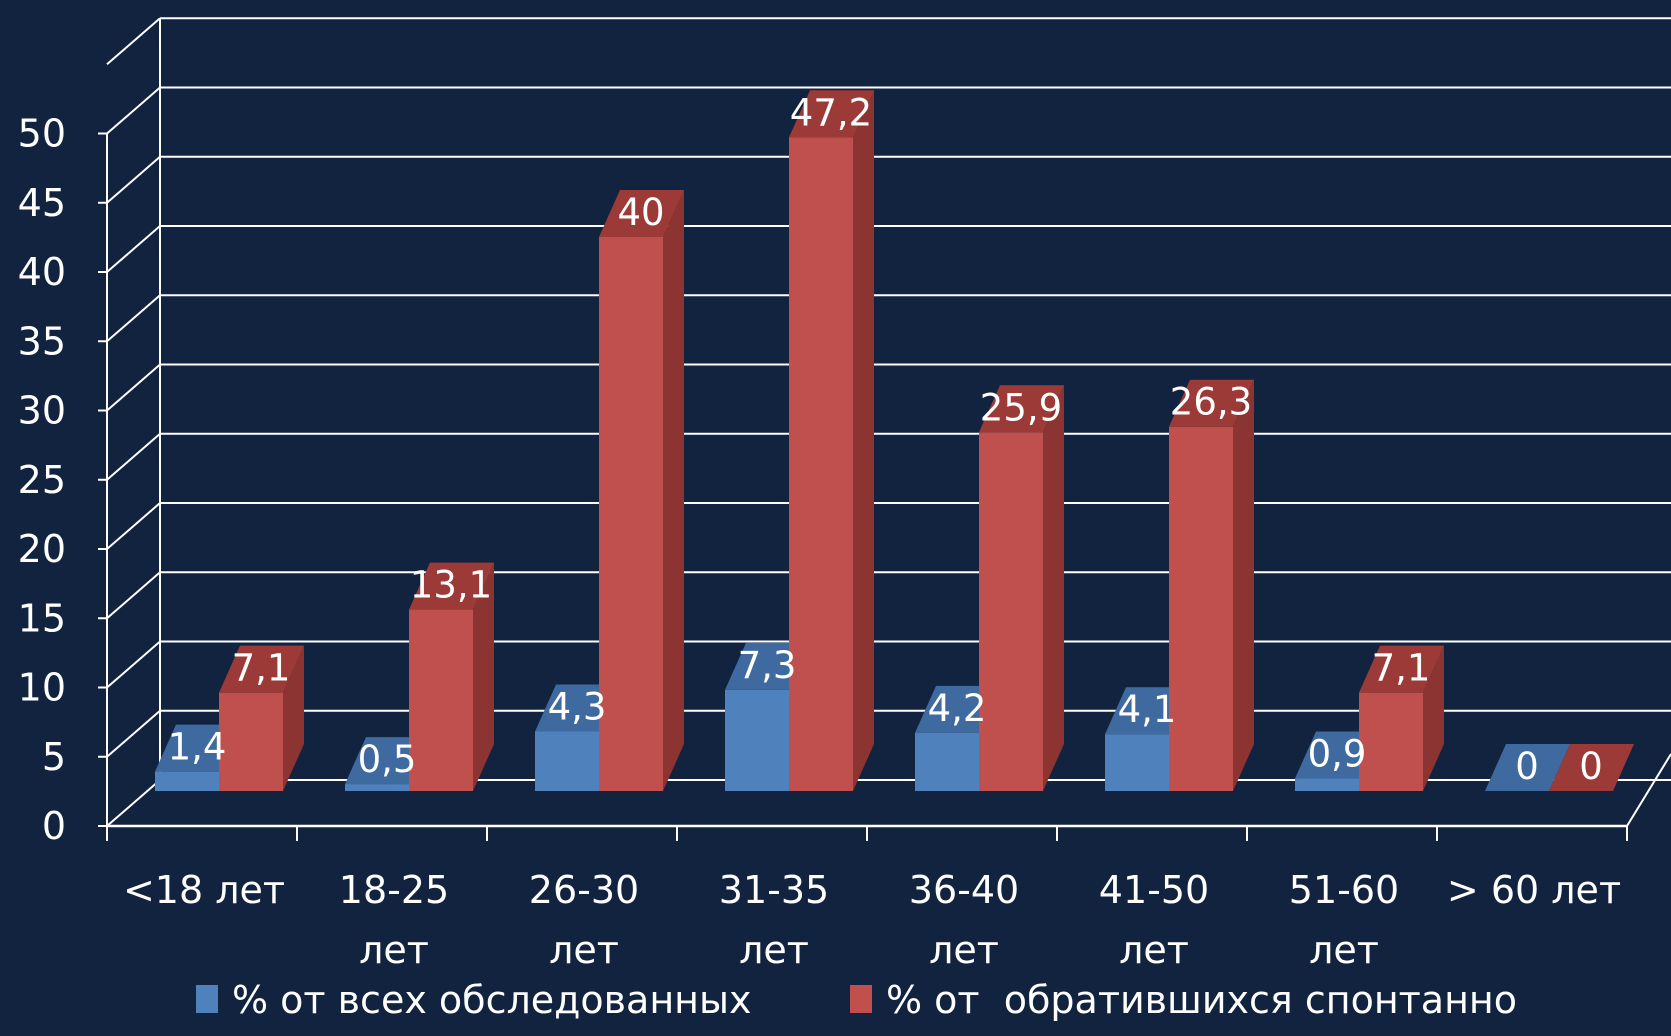 The width and height of the screenshot is (1671, 1036). Describe the element at coordinates (1147, 709) in the screenshot. I see `data-label-series-1: 4,1` at that location.